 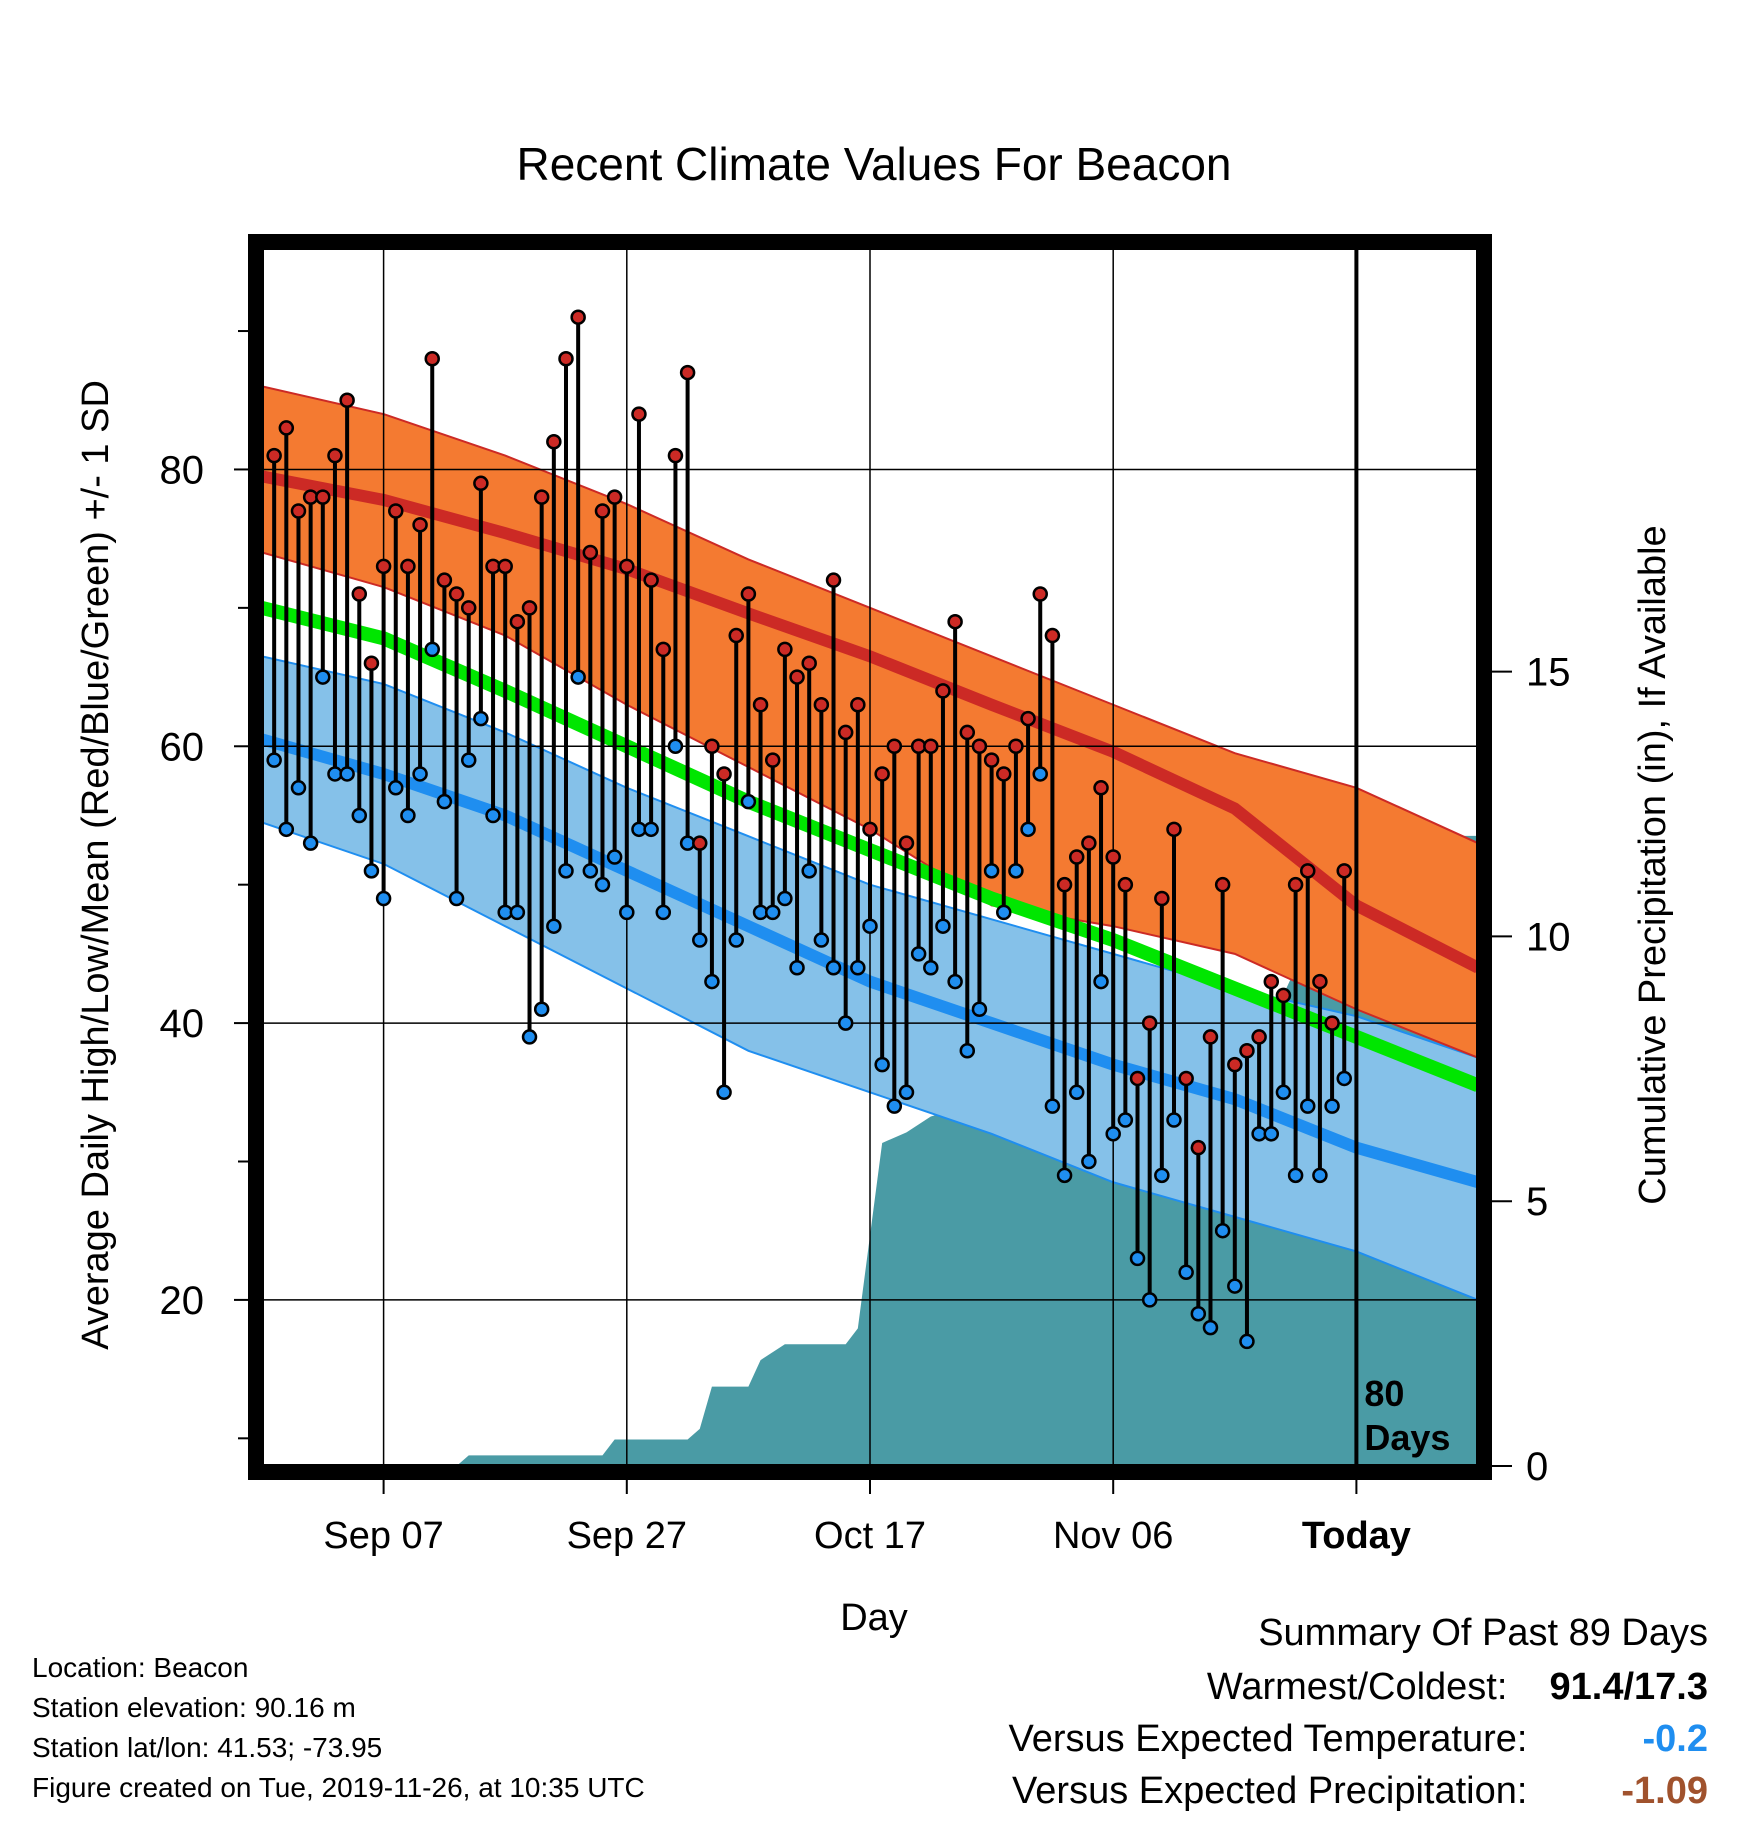 I want to click on x-tick-label: Sep 07, so click(x=383, y=1536).